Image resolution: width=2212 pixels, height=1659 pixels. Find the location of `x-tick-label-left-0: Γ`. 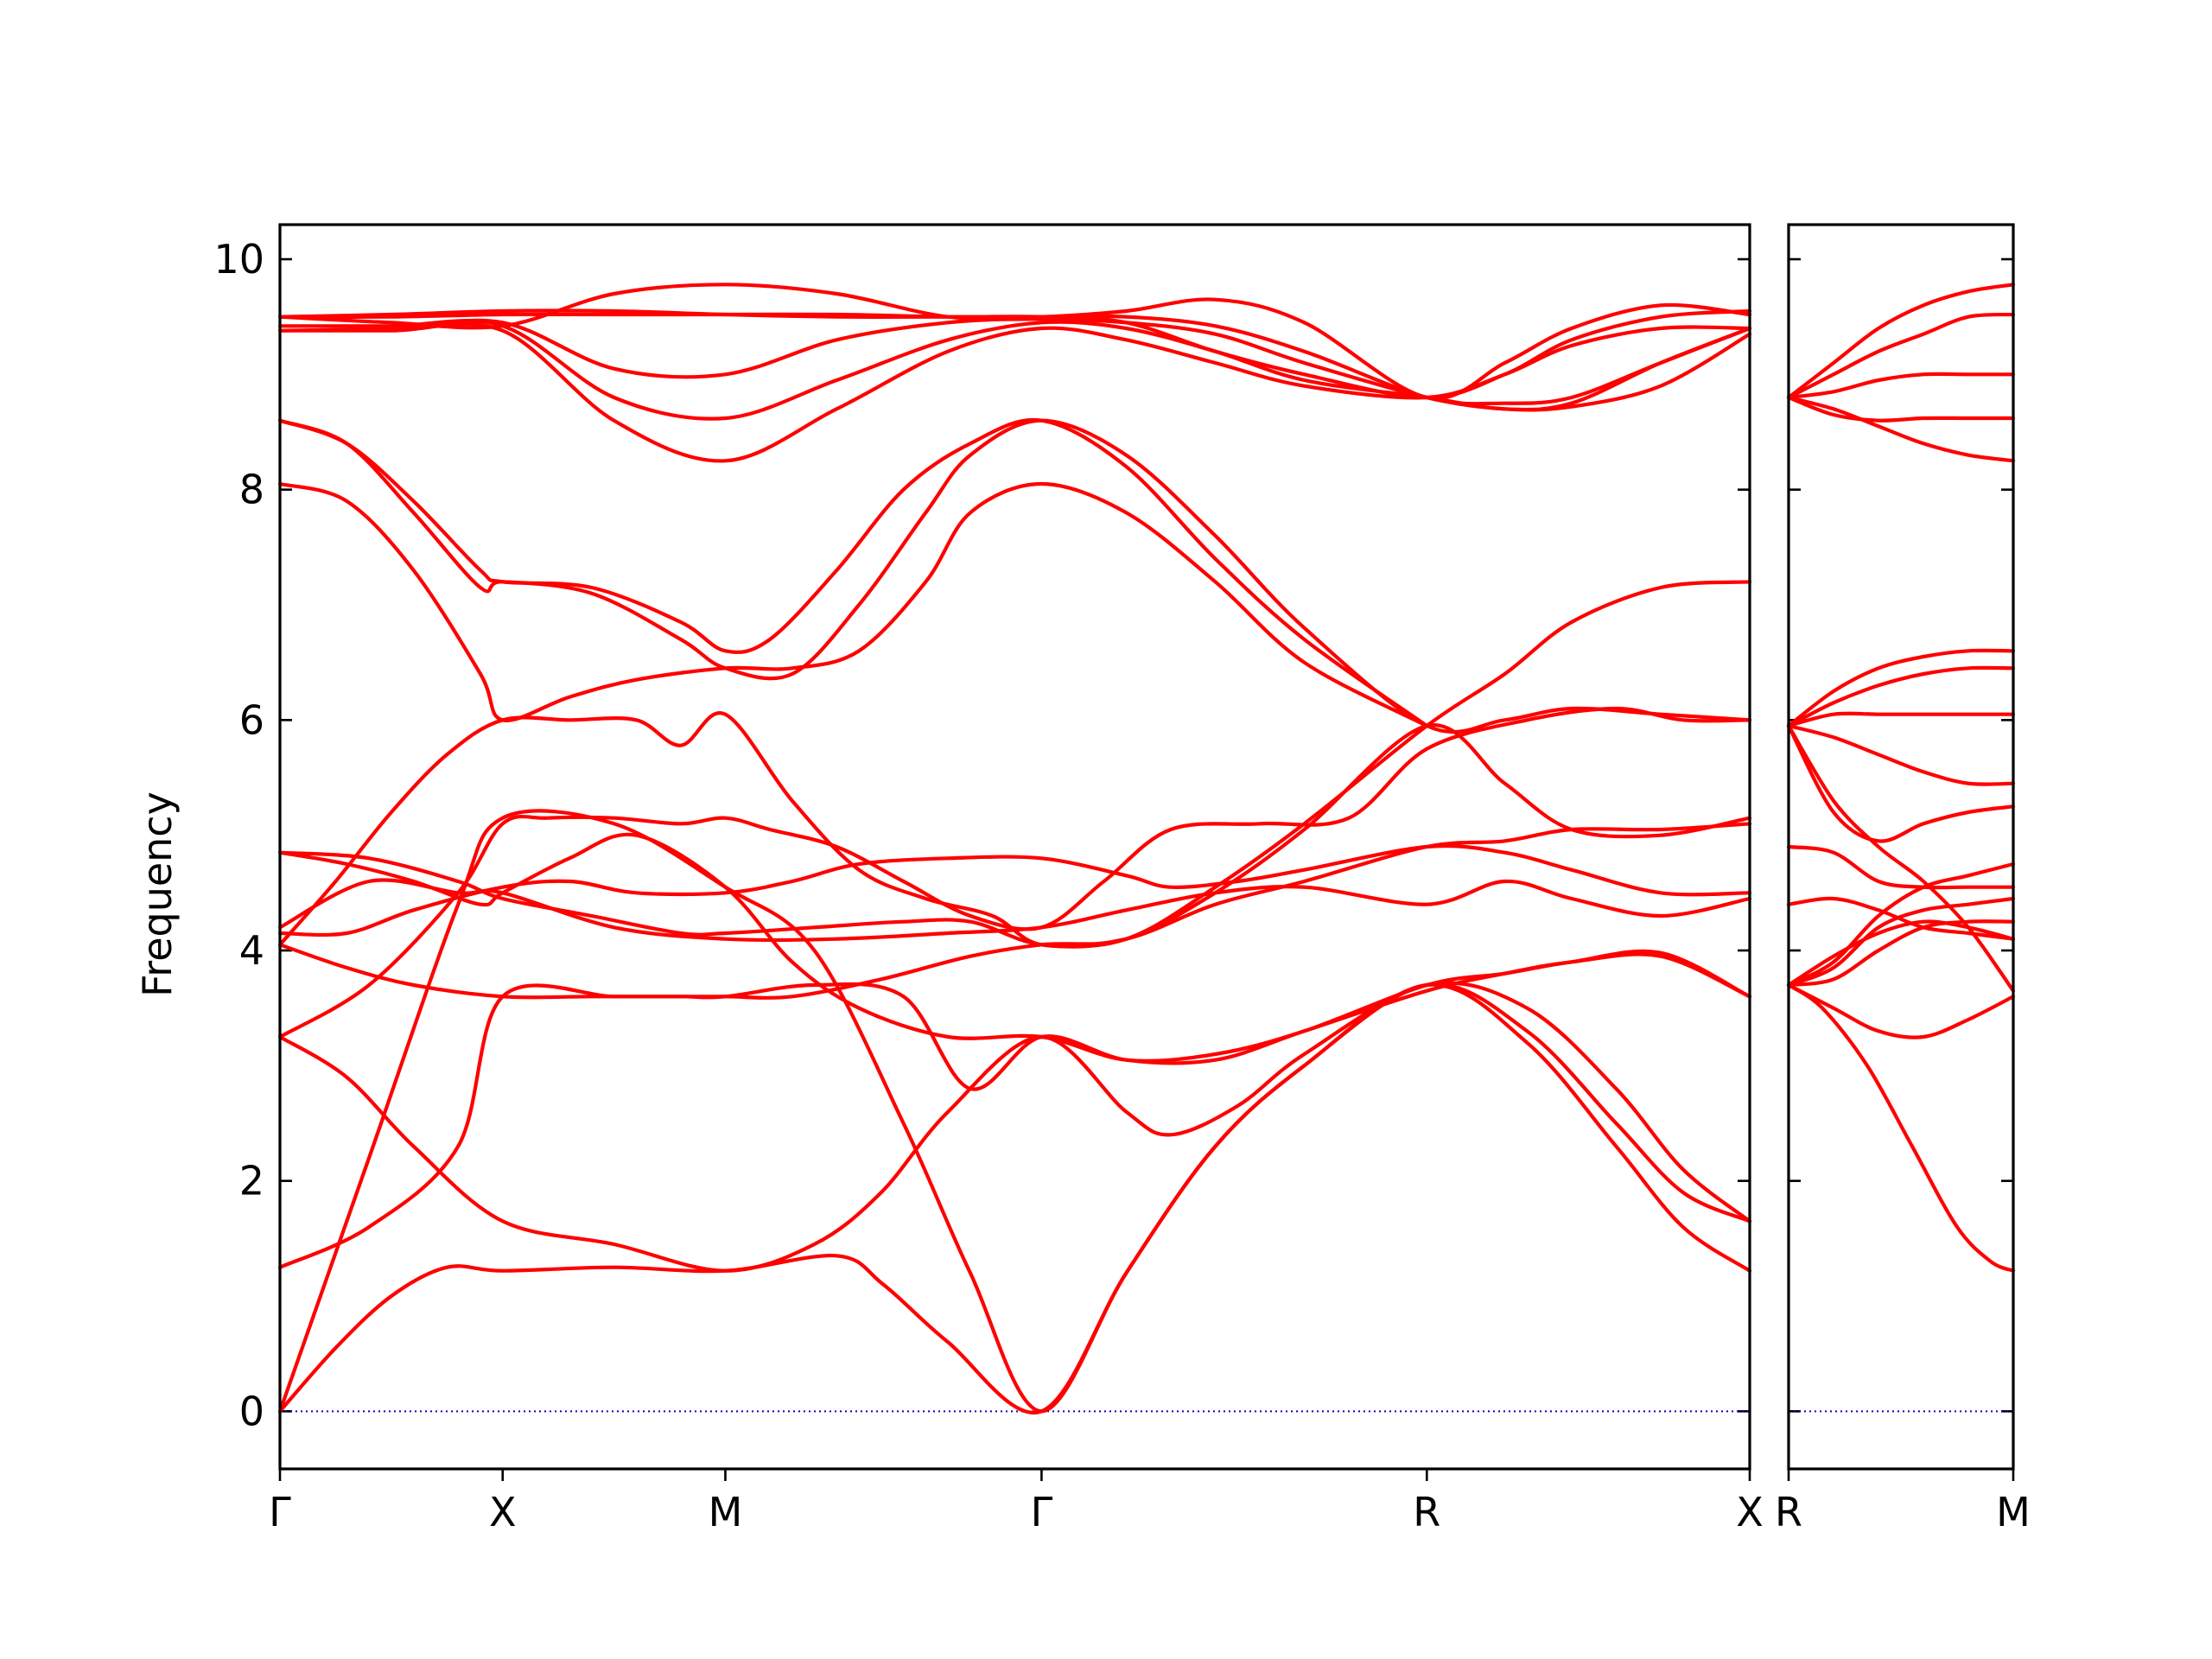

x-tick-label-left-0: Γ is located at coordinates (280, 1512).